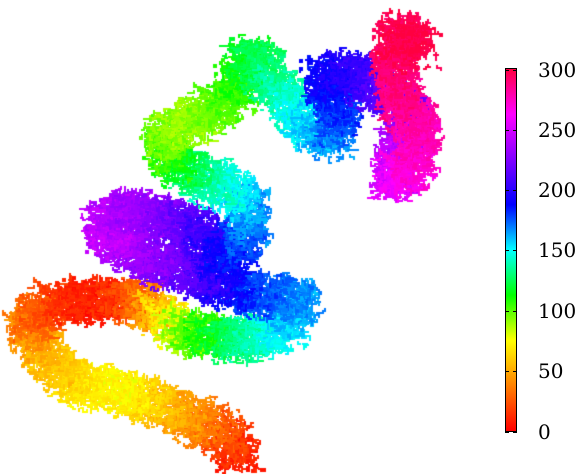  I want to click on colorbar-tick-label: 100, so click(557, 311).